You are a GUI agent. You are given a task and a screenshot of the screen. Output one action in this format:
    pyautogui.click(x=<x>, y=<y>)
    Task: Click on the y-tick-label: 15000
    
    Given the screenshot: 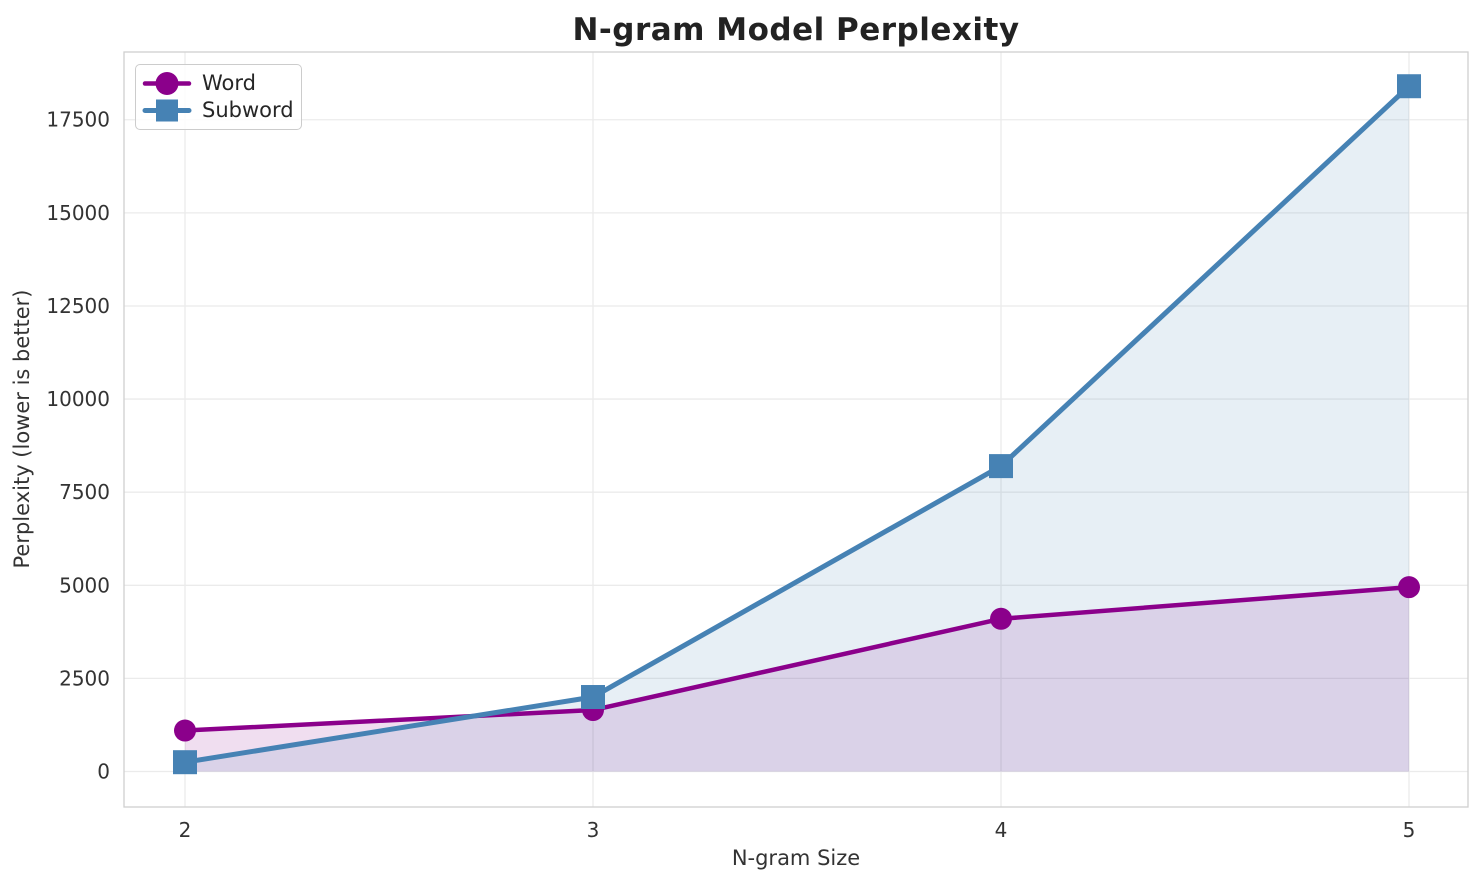 What is the action you would take?
    pyautogui.click(x=78, y=213)
    